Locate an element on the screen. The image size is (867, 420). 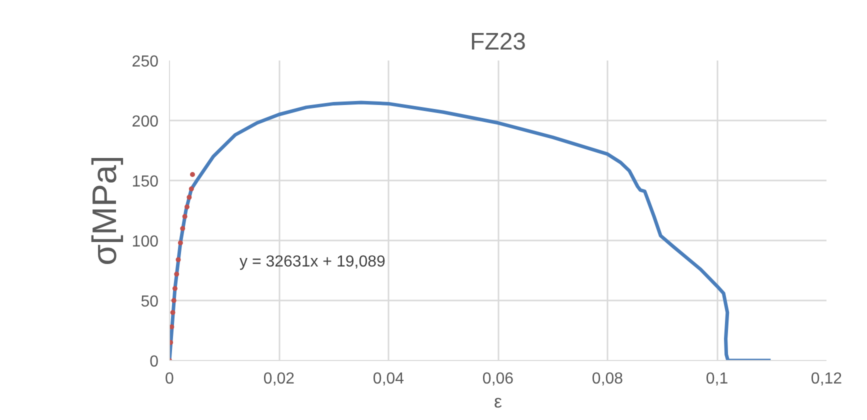
x-tick-label: 0,1 is located at coordinates (717, 379).